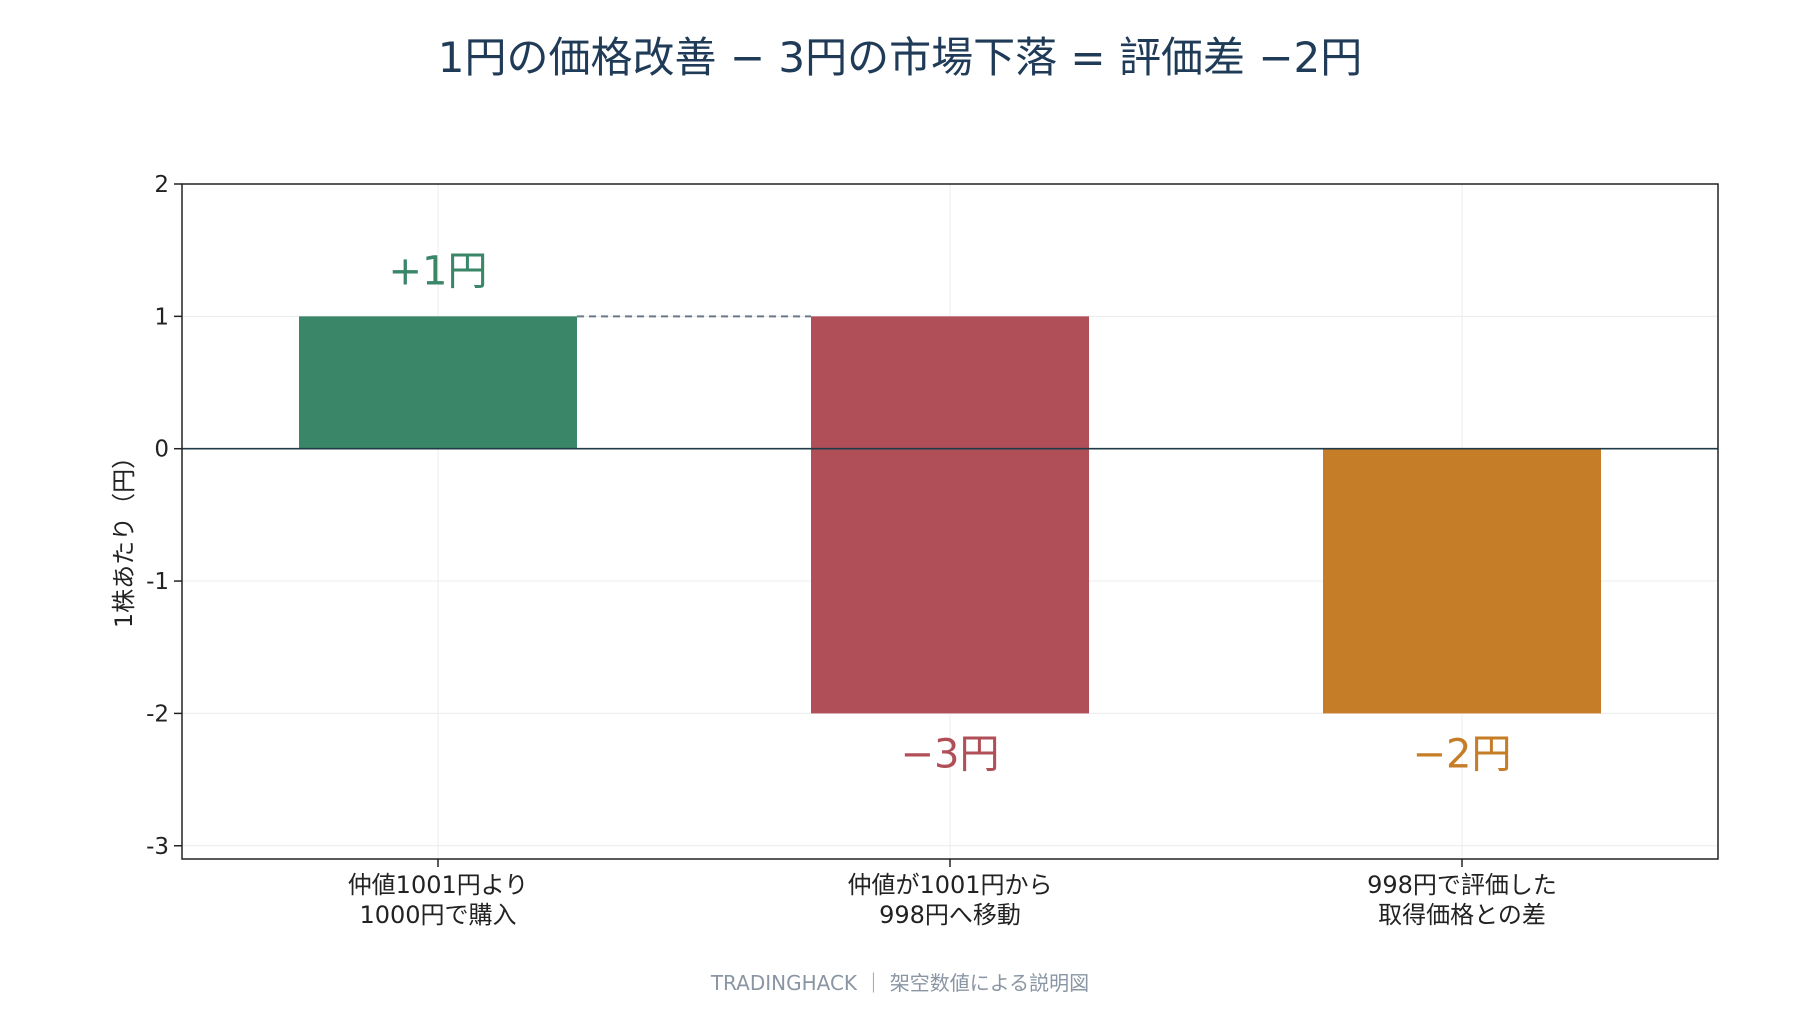  I want to click on y-tick-label: 2, so click(161, 185).